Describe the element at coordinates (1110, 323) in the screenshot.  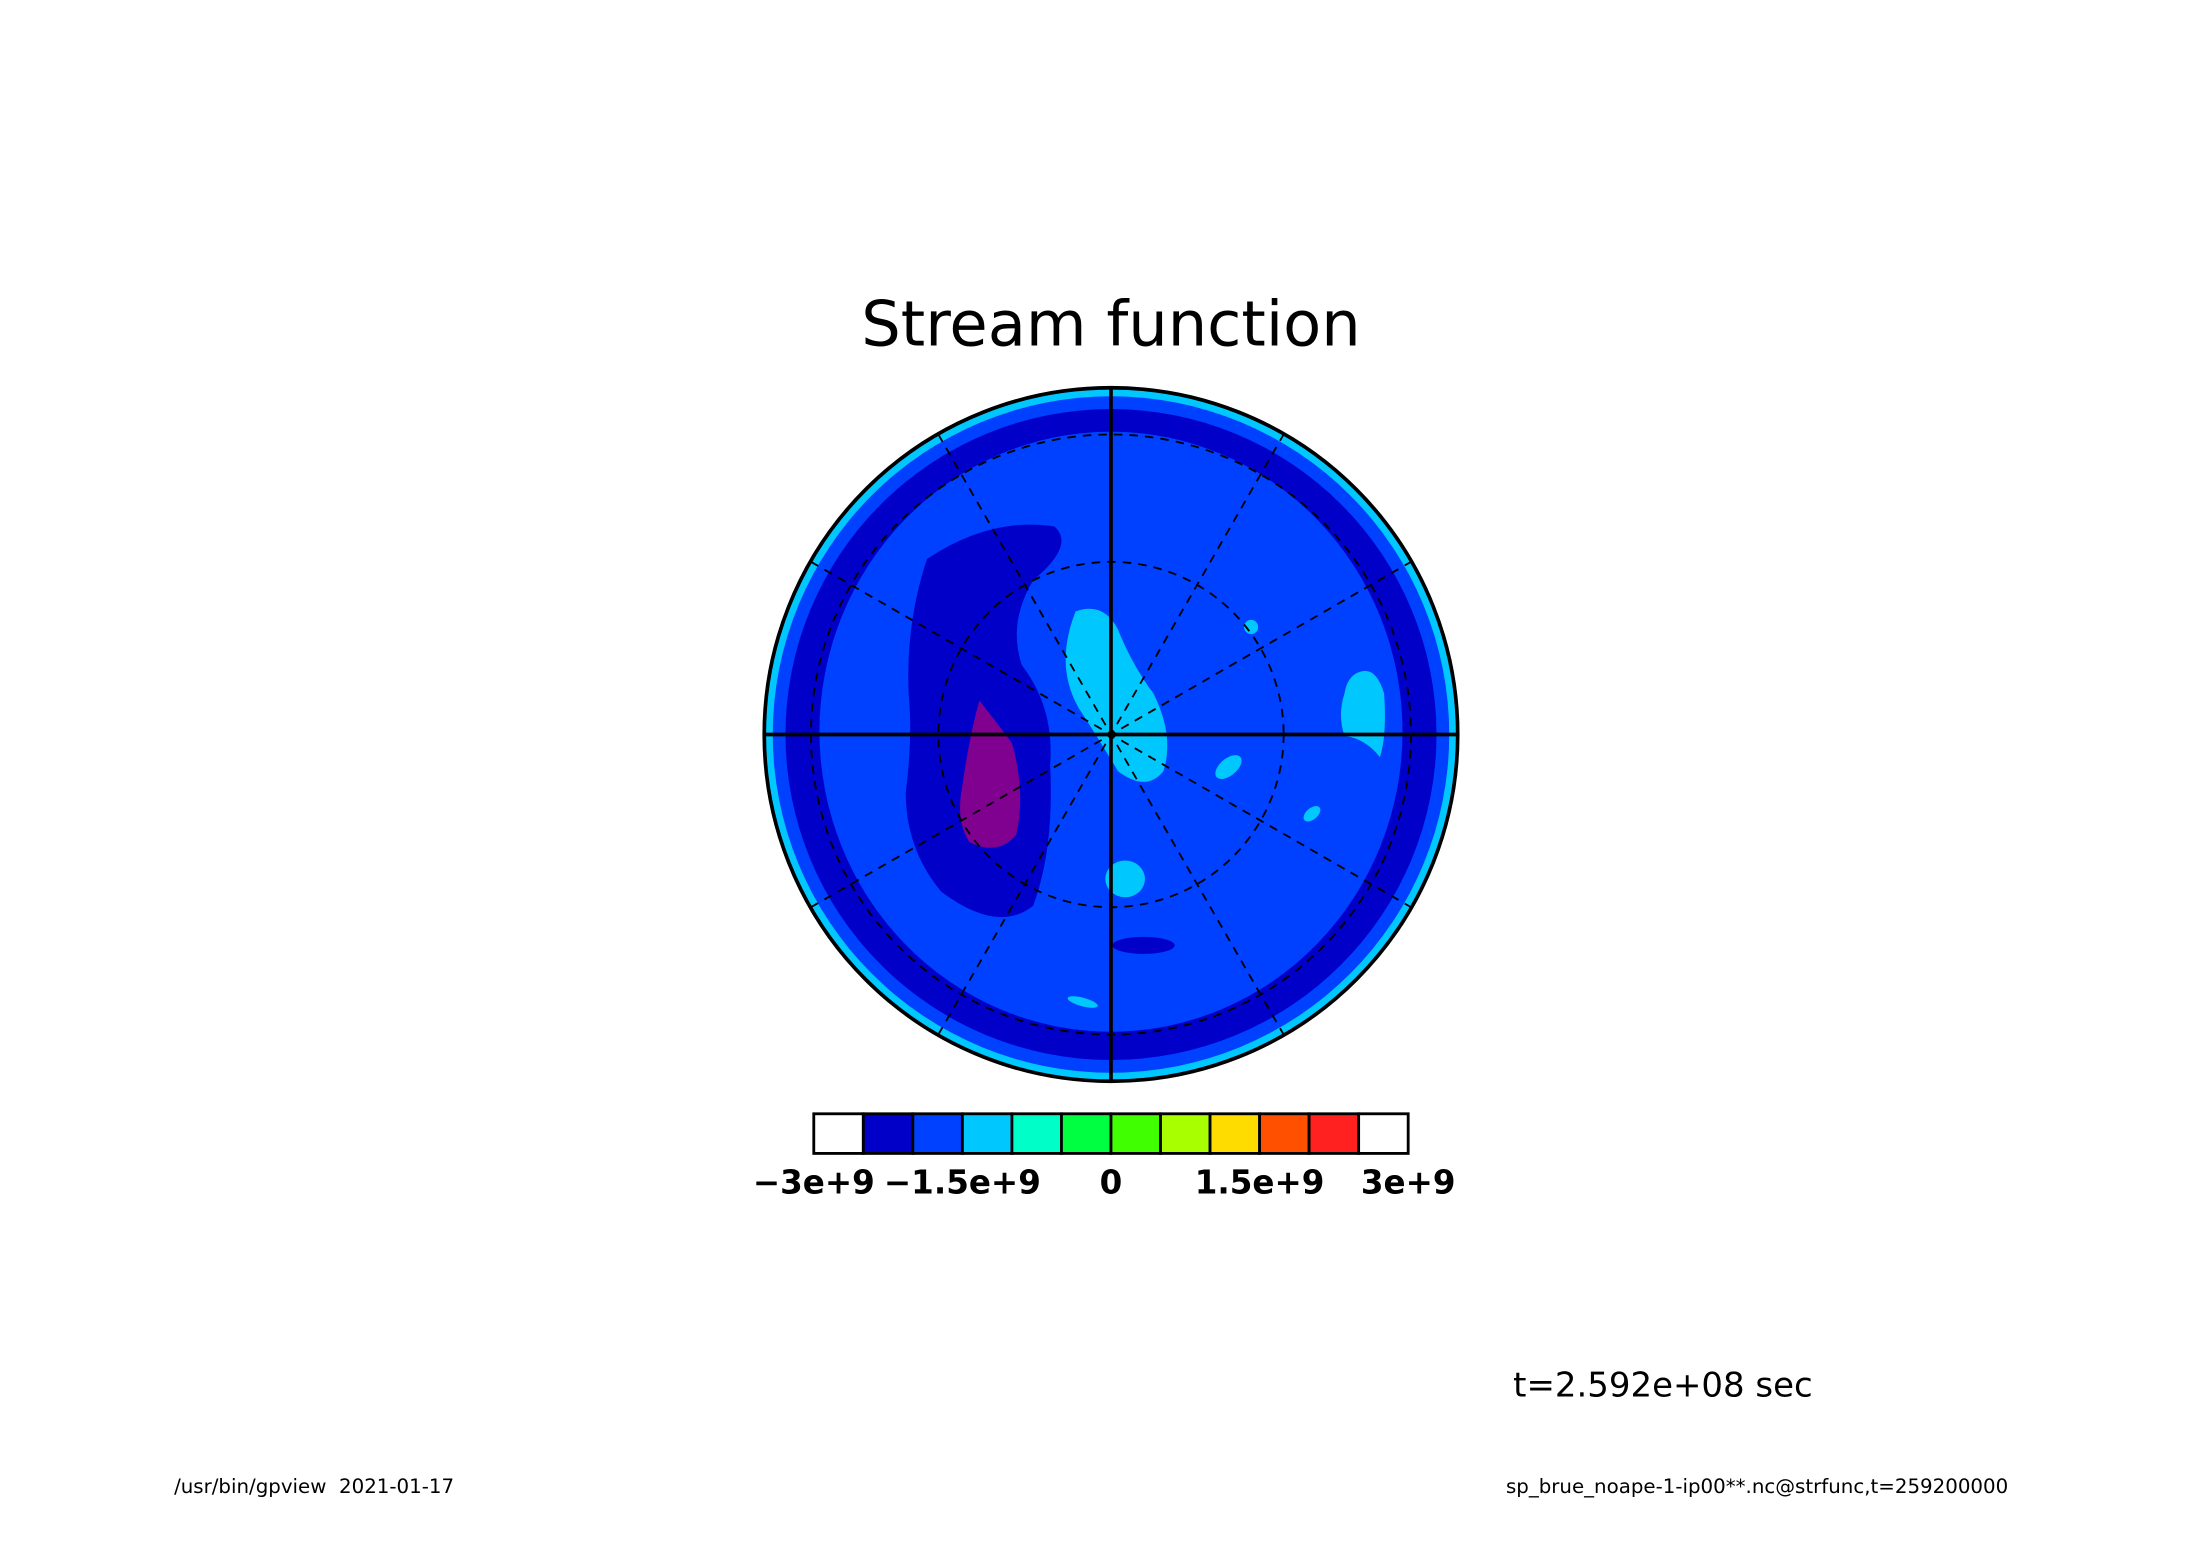
I see `chart-title: Stream function` at that location.